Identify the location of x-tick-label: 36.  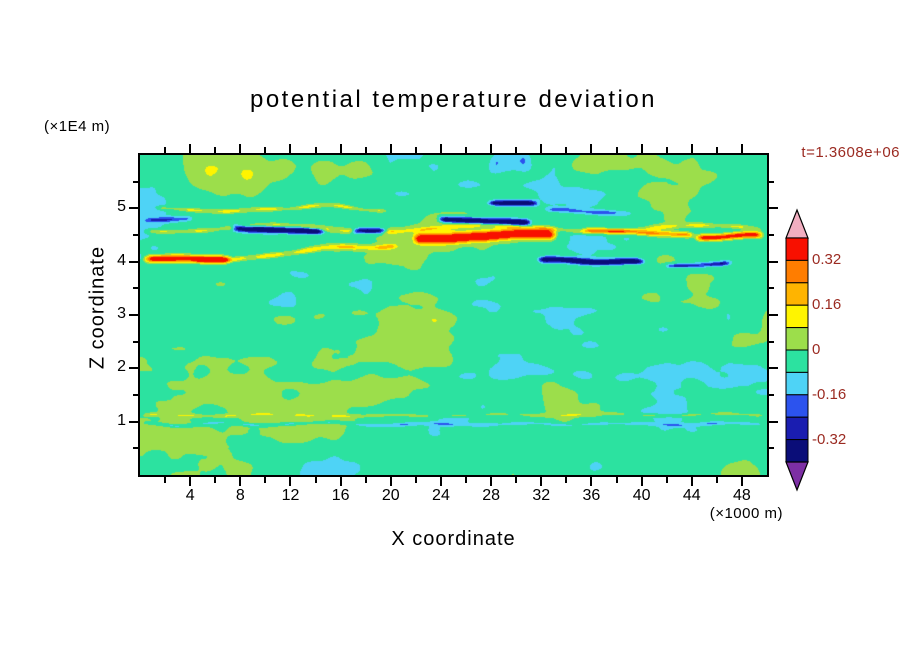
(591, 495).